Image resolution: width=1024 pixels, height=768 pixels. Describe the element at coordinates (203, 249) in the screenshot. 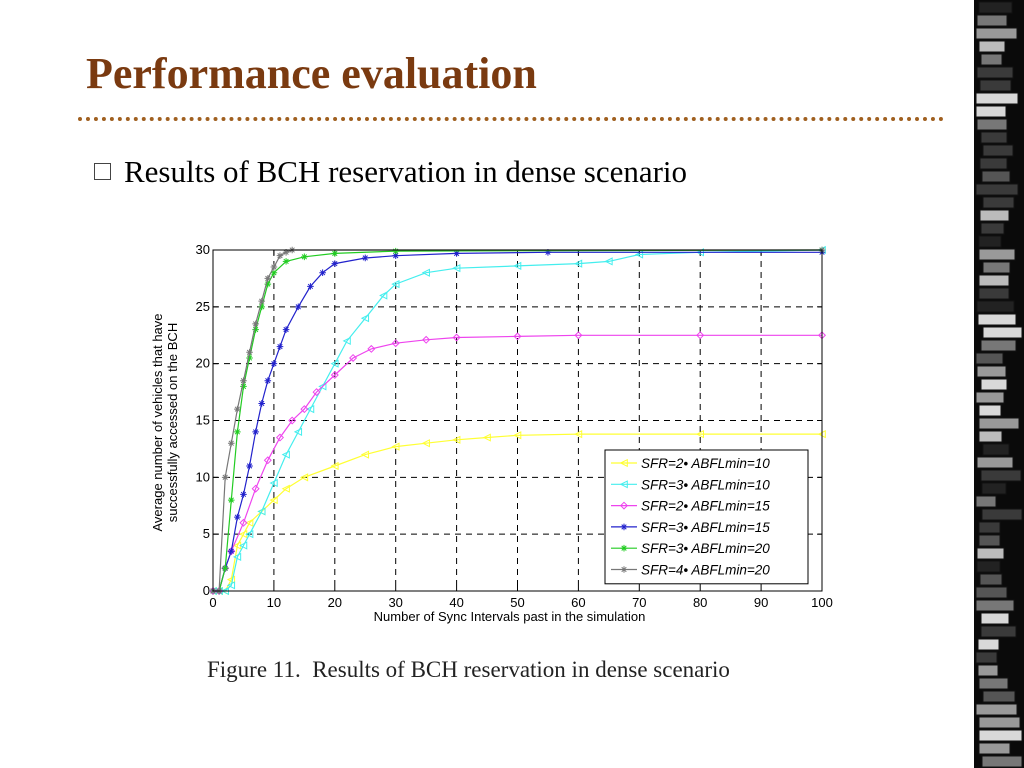

I see `y-tick-label: 30` at that location.